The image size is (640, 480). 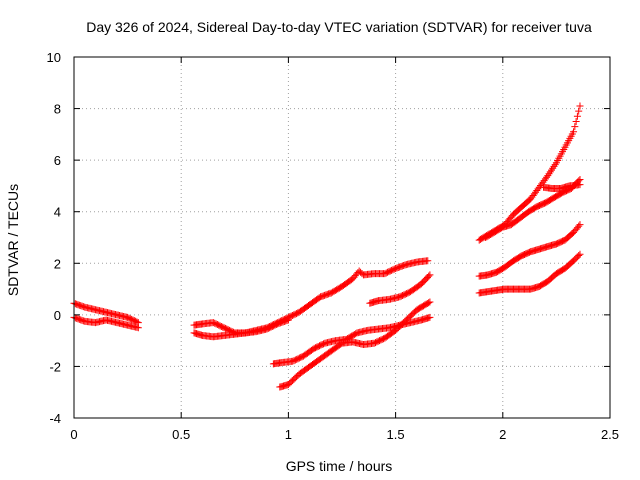 I want to click on y-tick-label: 10, so click(x=54, y=57).